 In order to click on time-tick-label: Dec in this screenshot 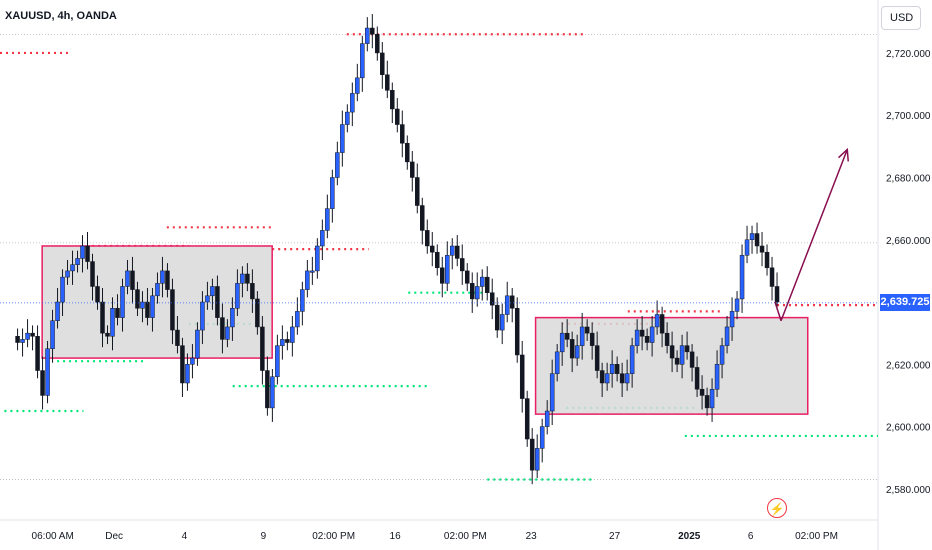, I will do `click(114, 536)`.